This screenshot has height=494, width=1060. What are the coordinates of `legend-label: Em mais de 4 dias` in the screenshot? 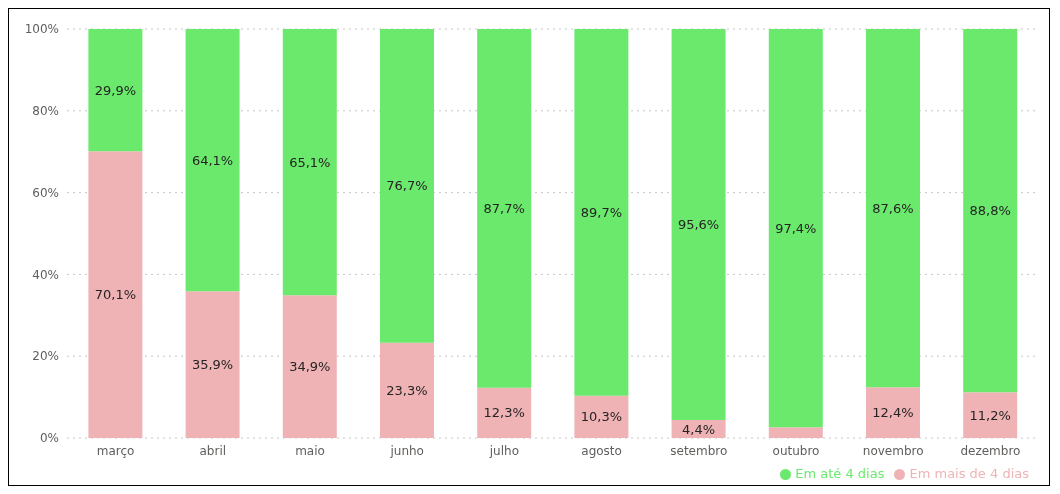 It's located at (969, 473).